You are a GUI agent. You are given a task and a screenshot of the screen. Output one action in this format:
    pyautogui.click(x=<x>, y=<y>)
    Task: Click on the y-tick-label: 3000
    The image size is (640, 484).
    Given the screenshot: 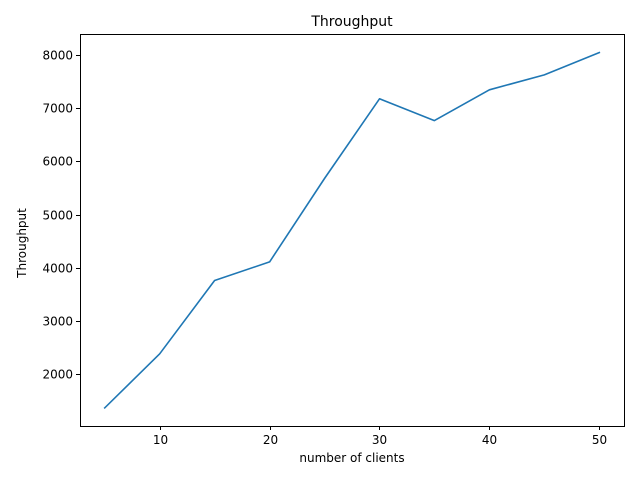 What is the action you would take?
    pyautogui.click(x=57, y=322)
    